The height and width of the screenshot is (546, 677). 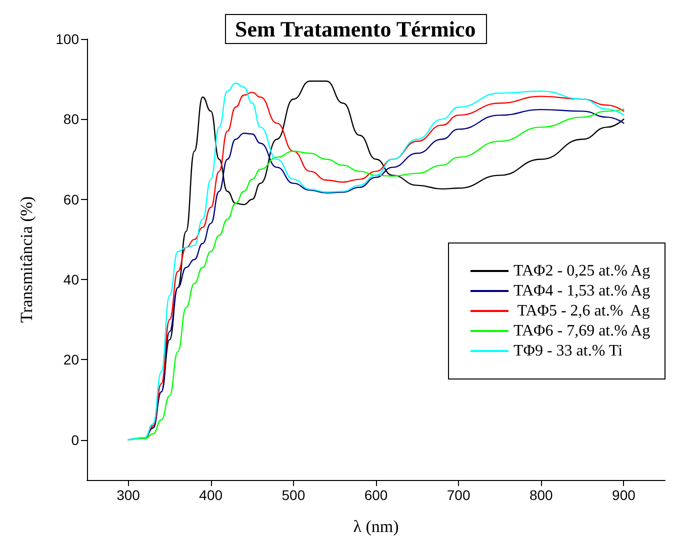 What do you see at coordinates (71, 280) in the screenshot?
I see `y-tick-label: 40` at bounding box center [71, 280].